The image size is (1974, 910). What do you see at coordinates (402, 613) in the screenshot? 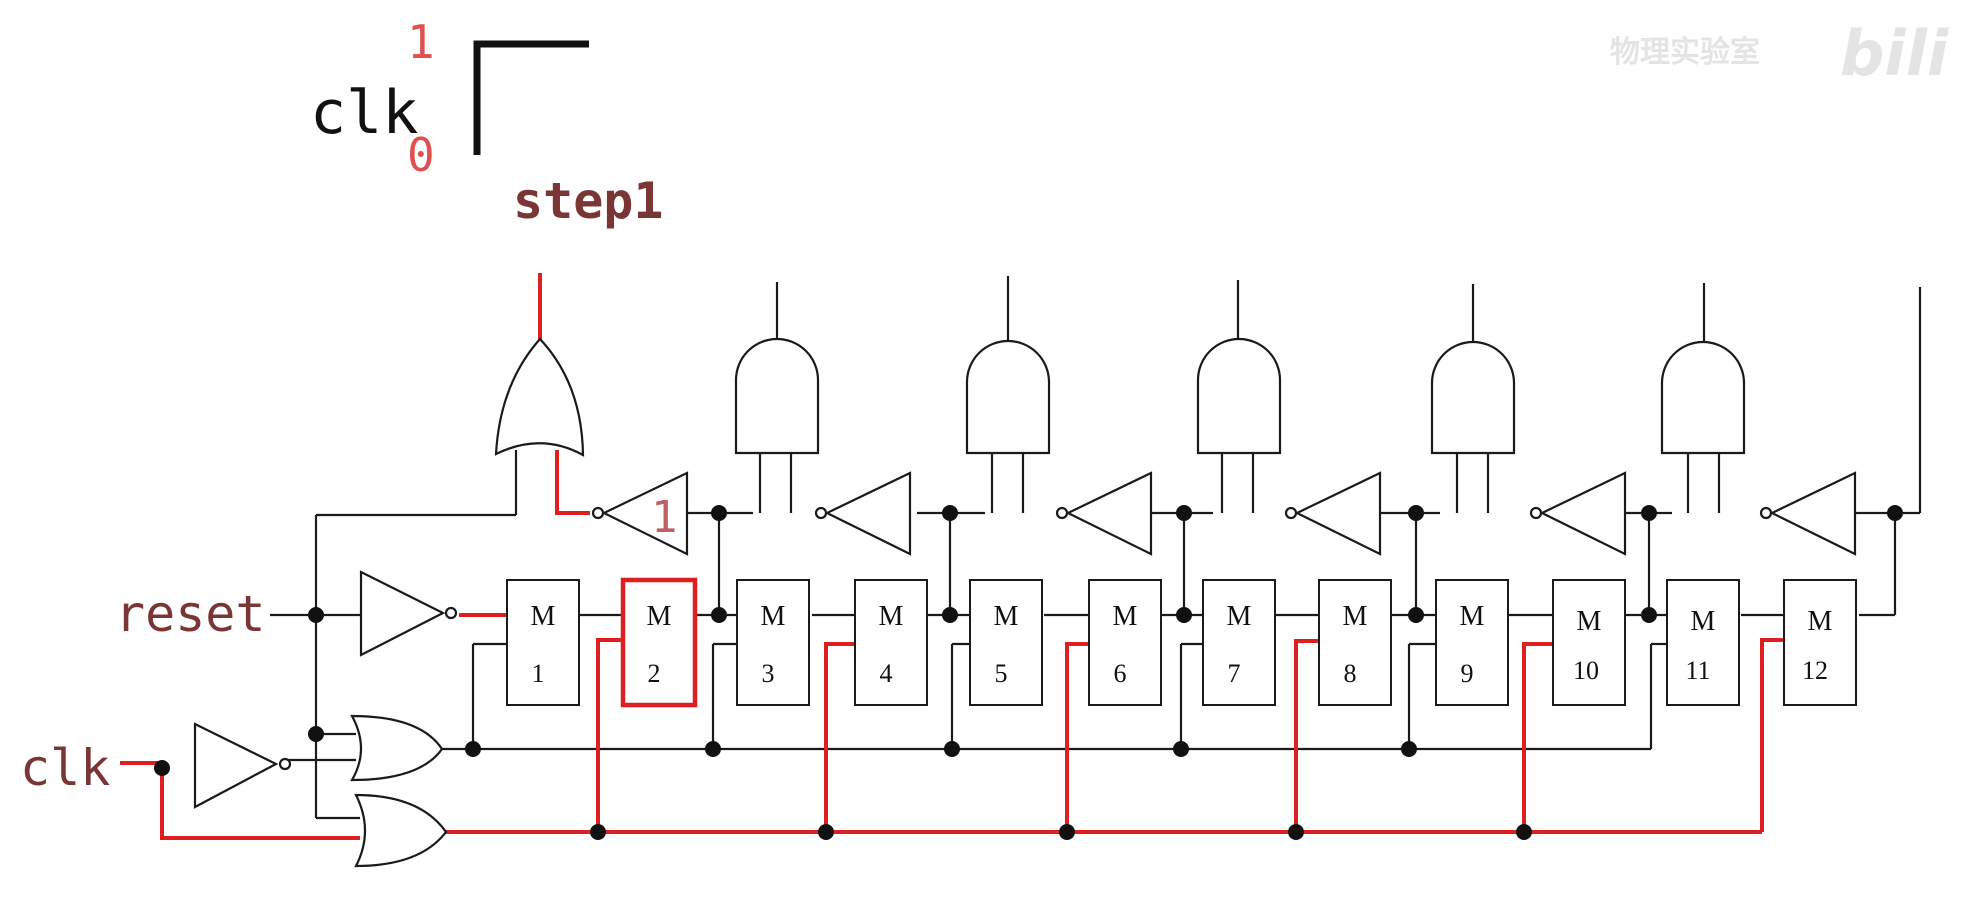
I see `reset-inverter` at bounding box center [402, 613].